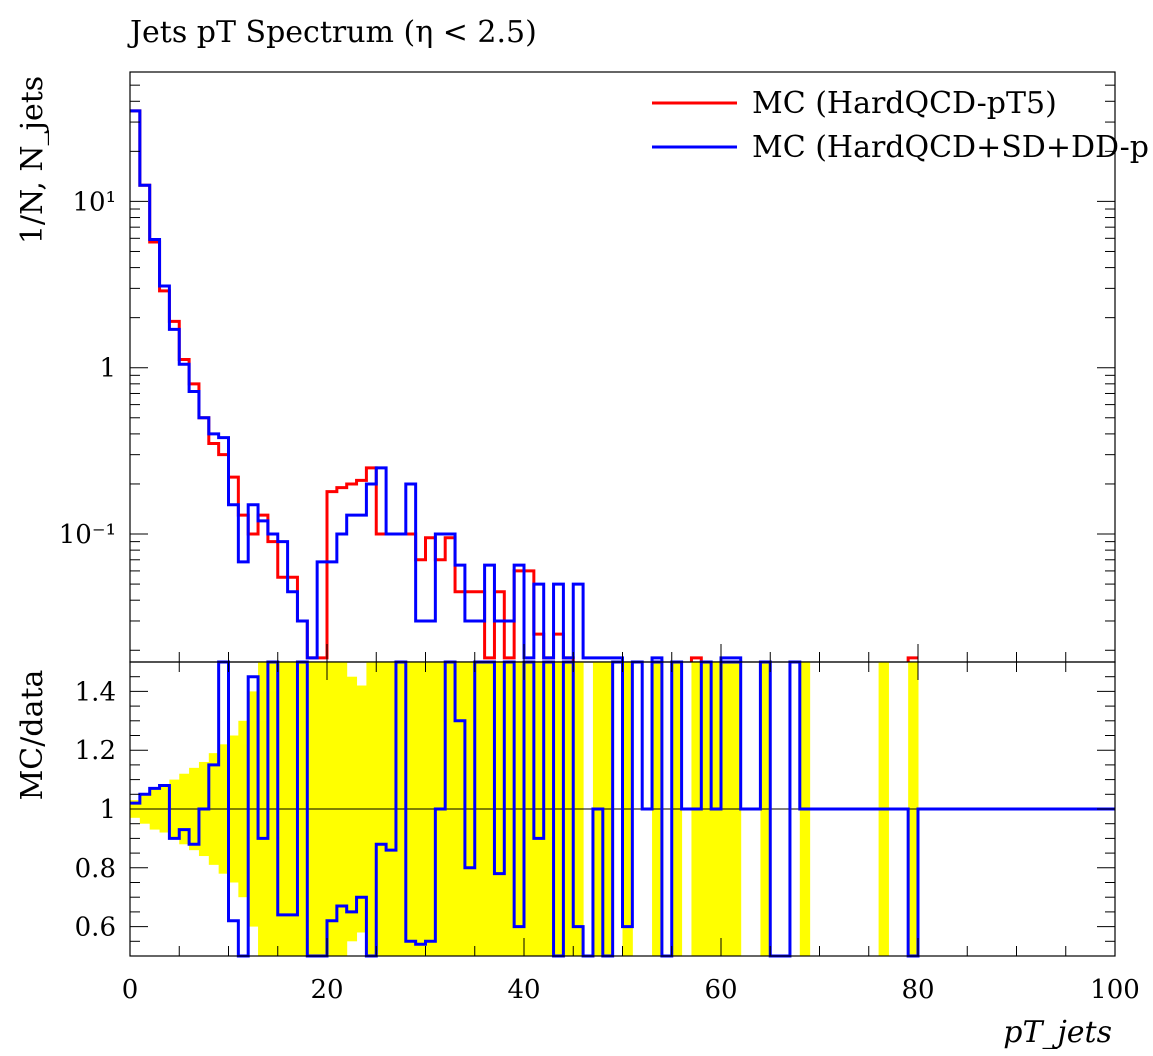  Describe the element at coordinates (130, 990) in the screenshot. I see `x-tick-label: 0` at that location.